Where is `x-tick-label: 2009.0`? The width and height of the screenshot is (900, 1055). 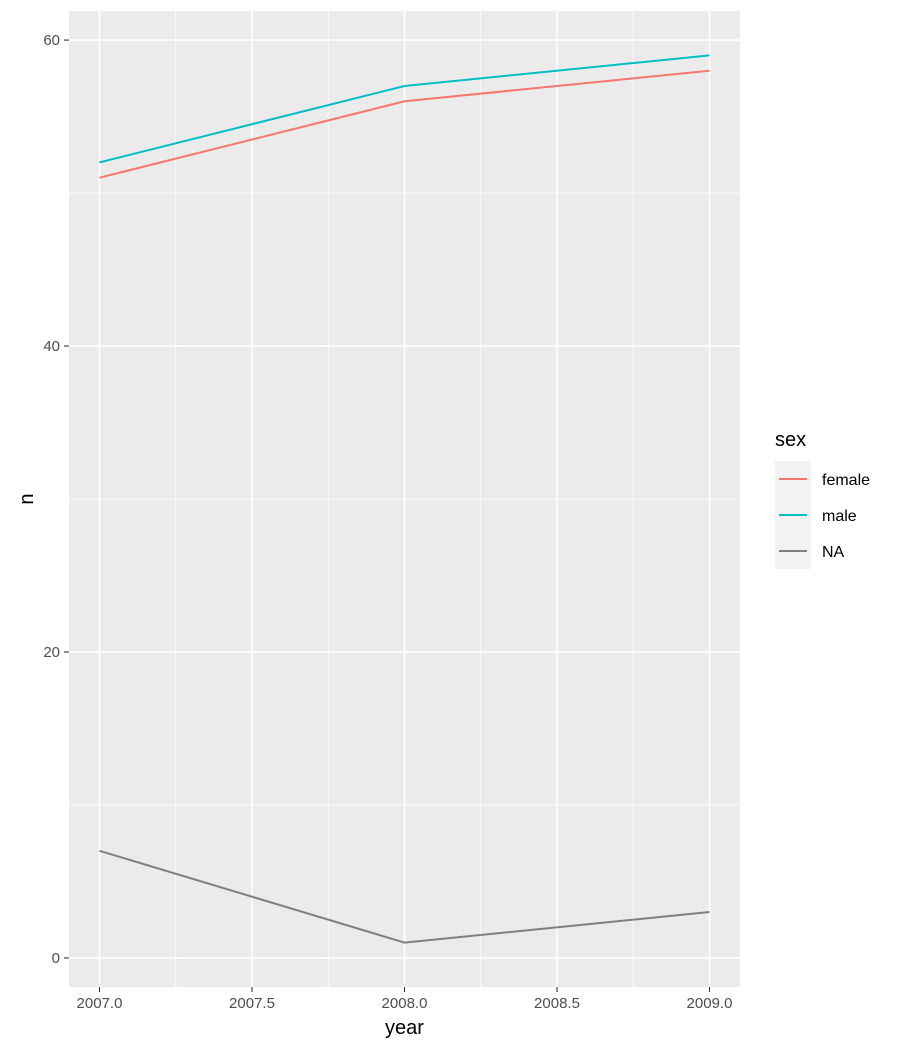 x-tick-label: 2009.0 is located at coordinates (710, 1003).